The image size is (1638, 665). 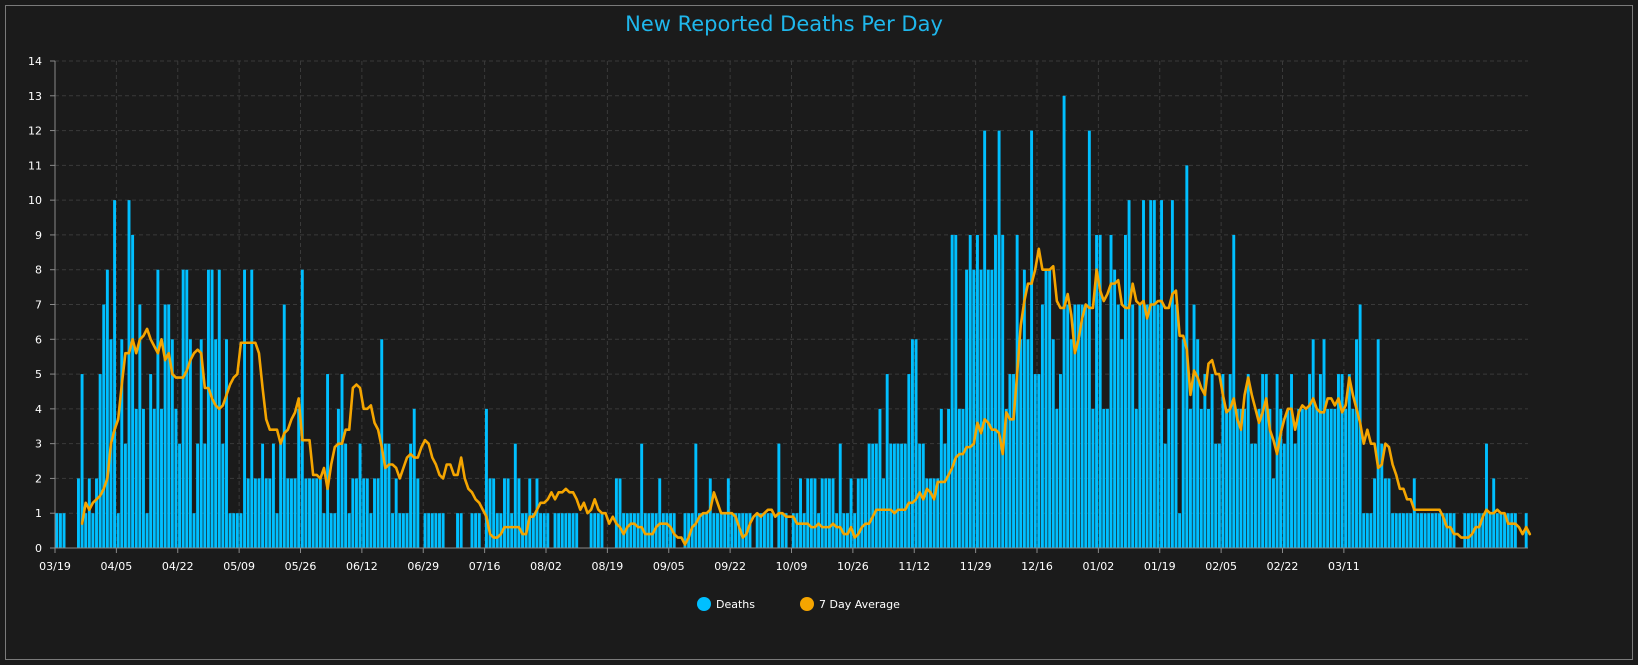 I want to click on legend-item-deaths: Deaths, so click(x=726, y=604).